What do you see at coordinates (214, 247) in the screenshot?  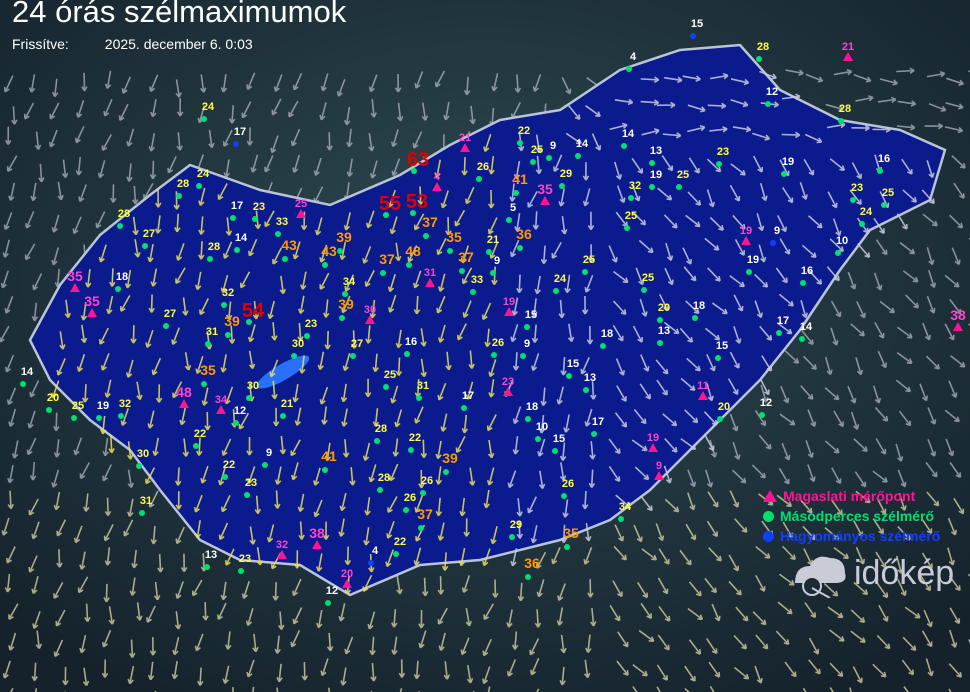 I see `wind-speed-label: 28` at bounding box center [214, 247].